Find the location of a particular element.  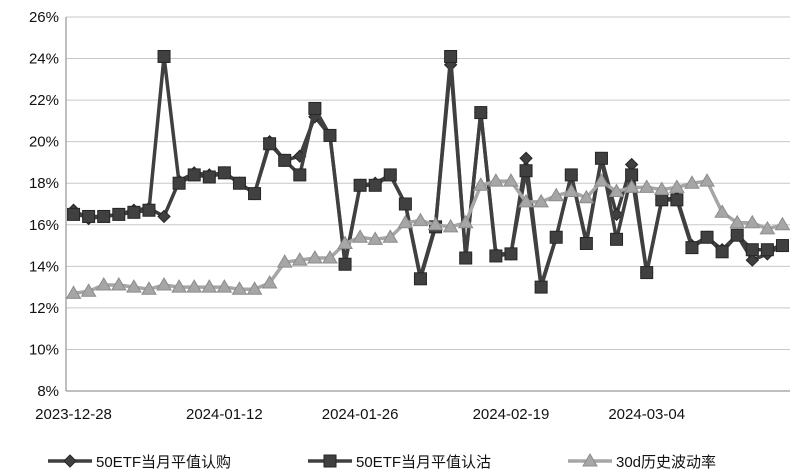

legend: 50ETF当月平值认购 50ETF当月平值认沽 30d历史波动率 is located at coordinates (382, 462).